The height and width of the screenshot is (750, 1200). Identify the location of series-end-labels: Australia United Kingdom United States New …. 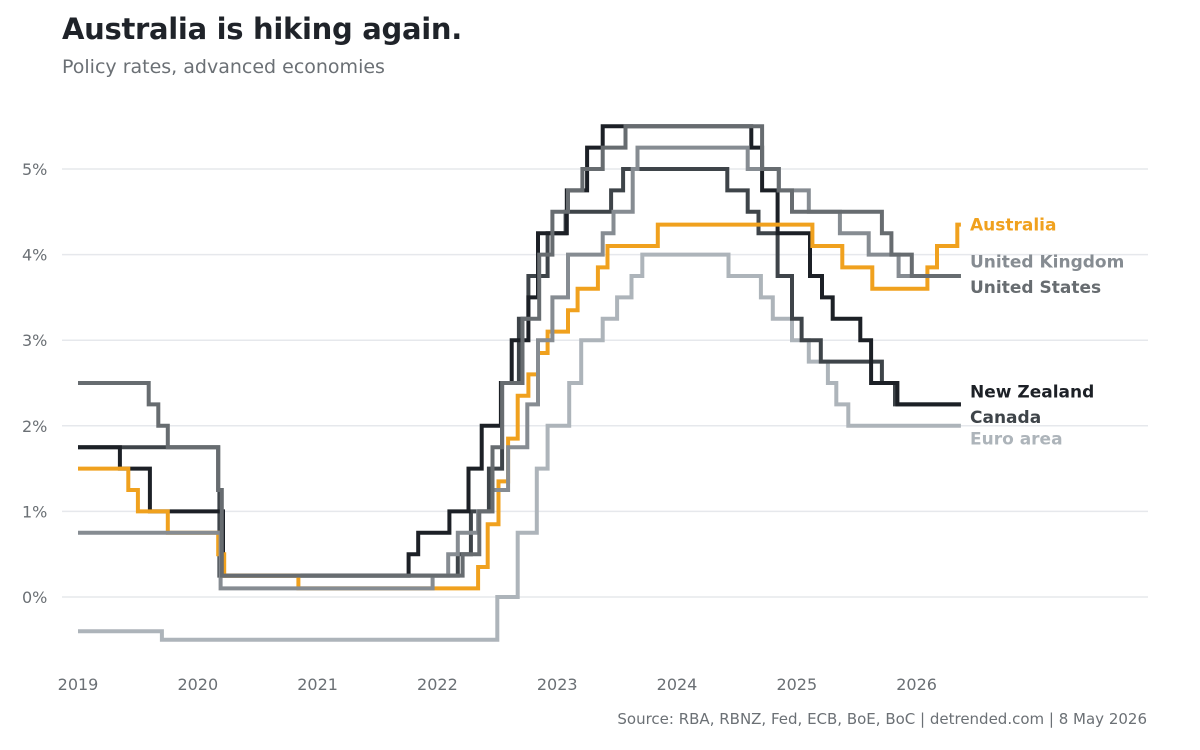
(1047, 333).